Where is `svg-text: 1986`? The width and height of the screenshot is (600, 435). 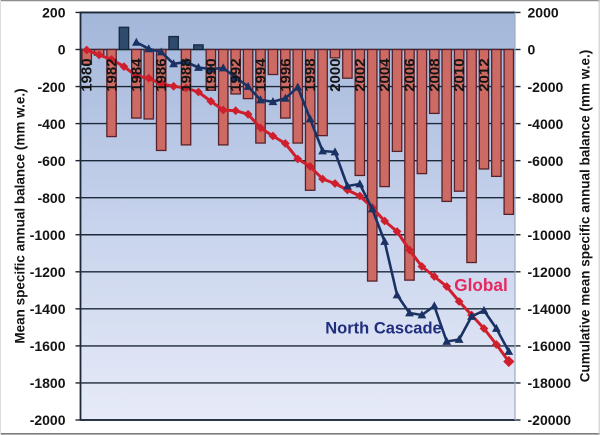 svg-text: 1986 is located at coordinates (161, 74).